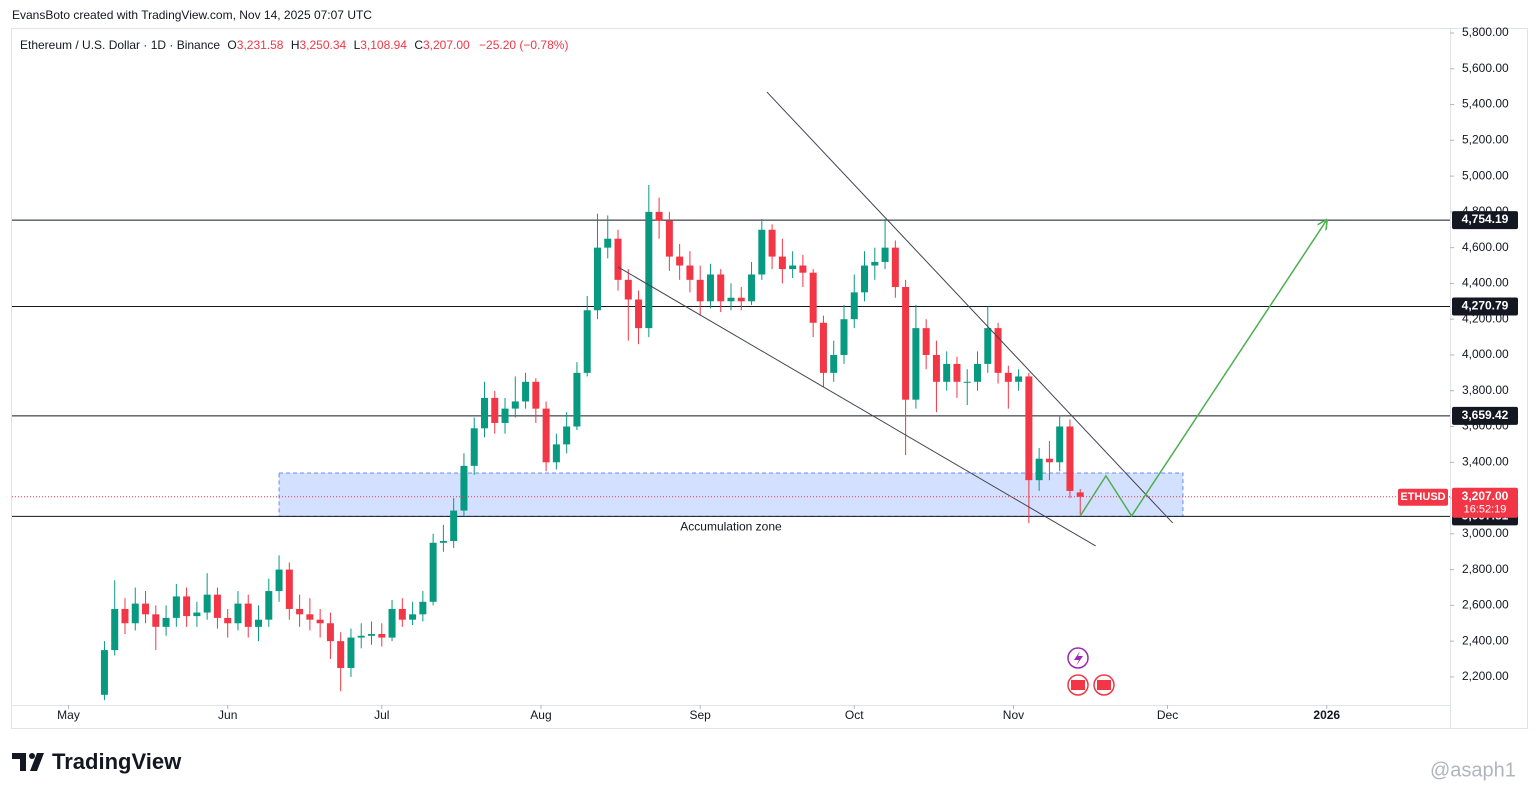 Image resolution: width=1536 pixels, height=795 pixels. Describe the element at coordinates (1485, 605) in the screenshot. I see `y-tick-label: 2,600.00` at that location.